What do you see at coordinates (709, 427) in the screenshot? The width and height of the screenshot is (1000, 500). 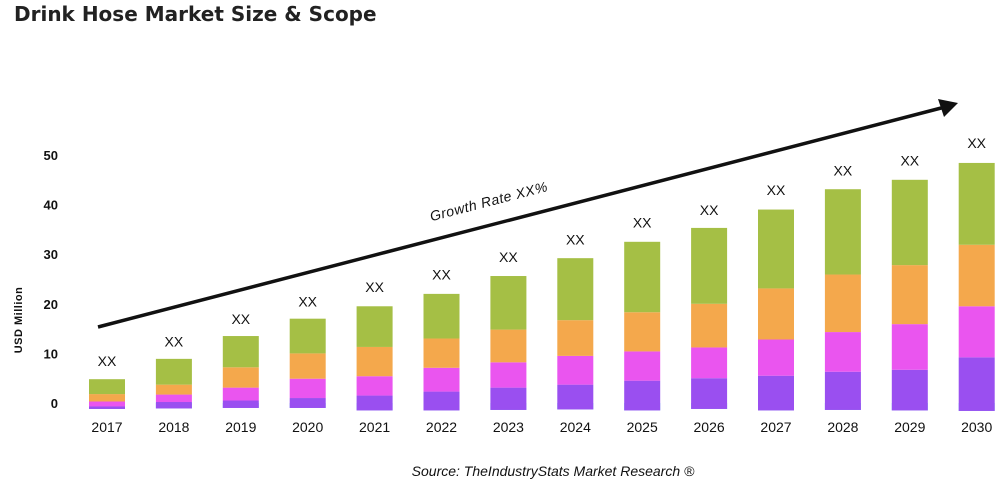 I see `x-tick-label: 2026` at bounding box center [709, 427].